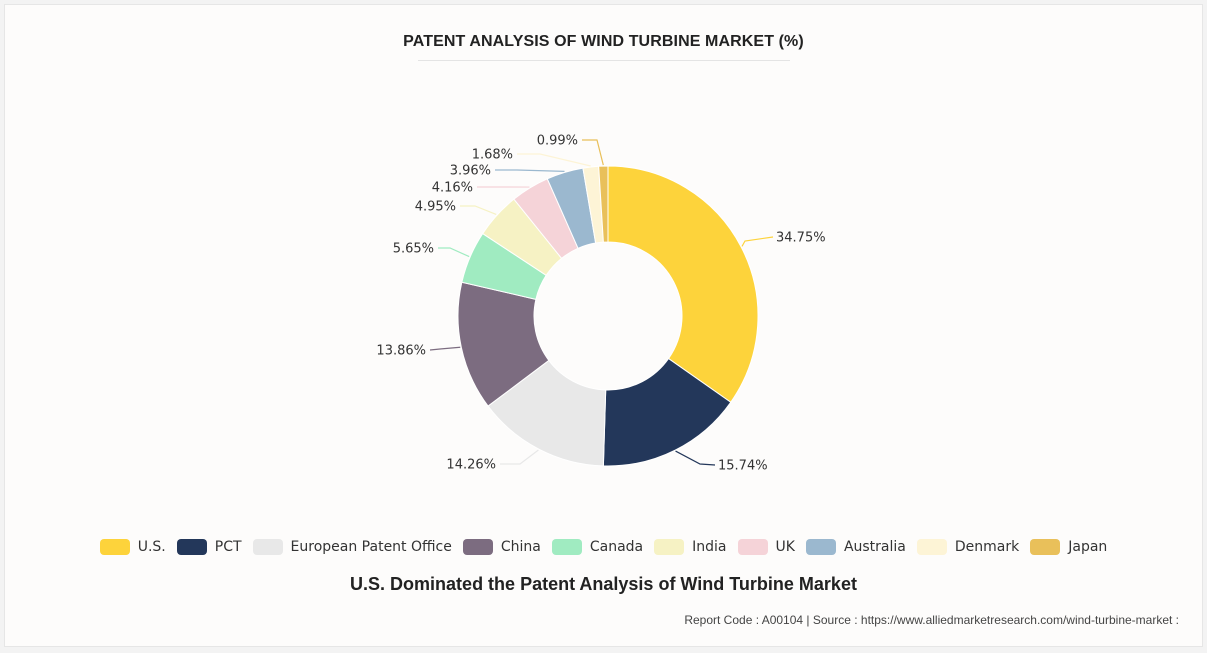 The height and width of the screenshot is (653, 1207). I want to click on data-label: 15.74%, so click(743, 466).